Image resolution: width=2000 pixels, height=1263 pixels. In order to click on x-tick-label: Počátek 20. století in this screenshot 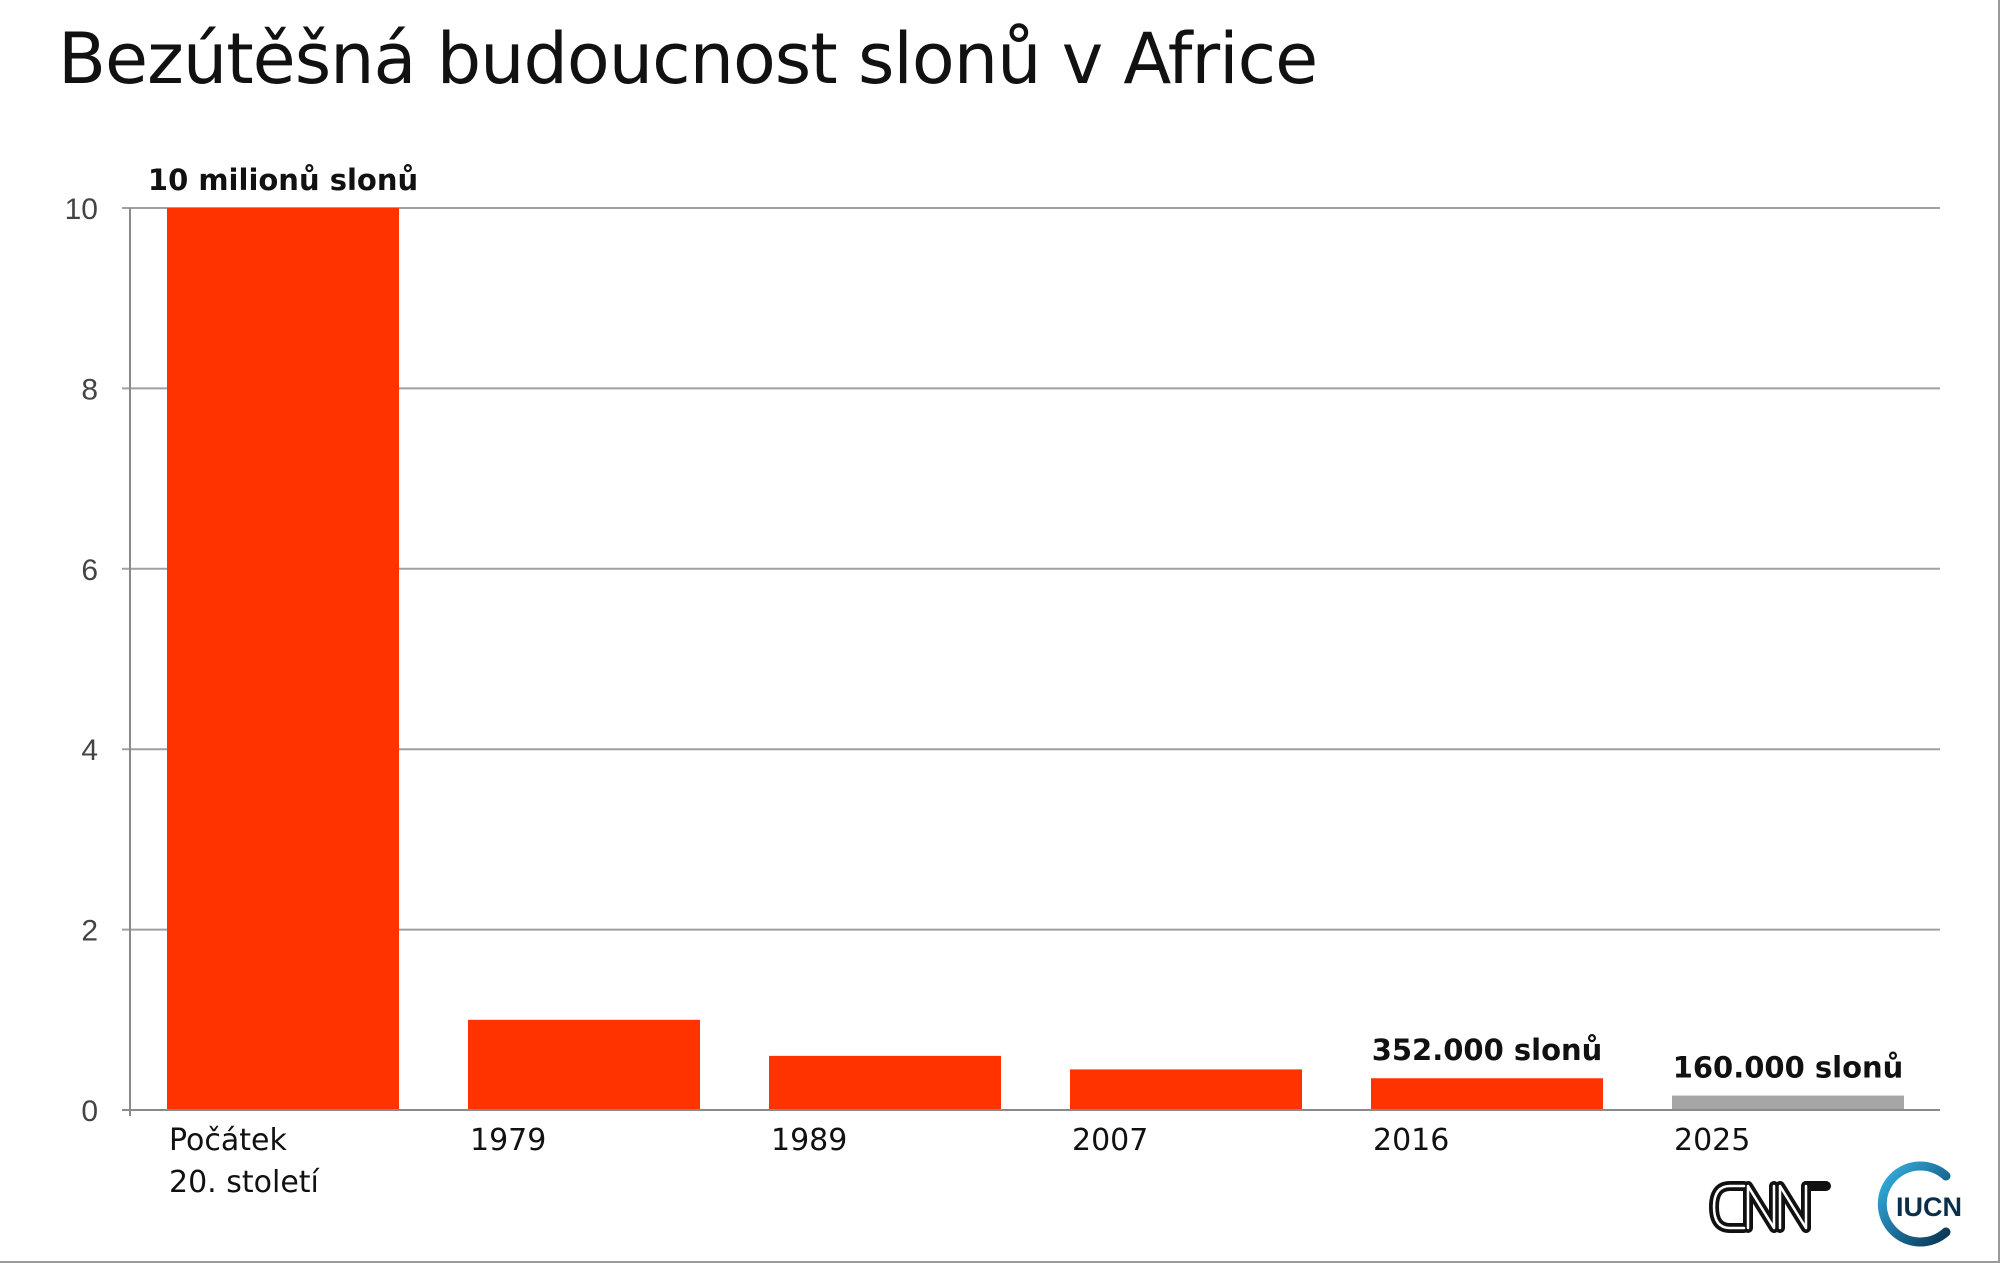, I will do `click(245, 1161)`.